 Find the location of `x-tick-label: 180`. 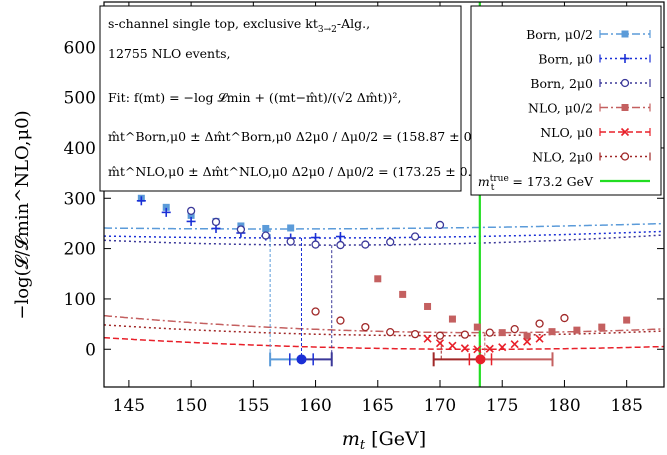

x-tick-label: 180 is located at coordinates (564, 406).